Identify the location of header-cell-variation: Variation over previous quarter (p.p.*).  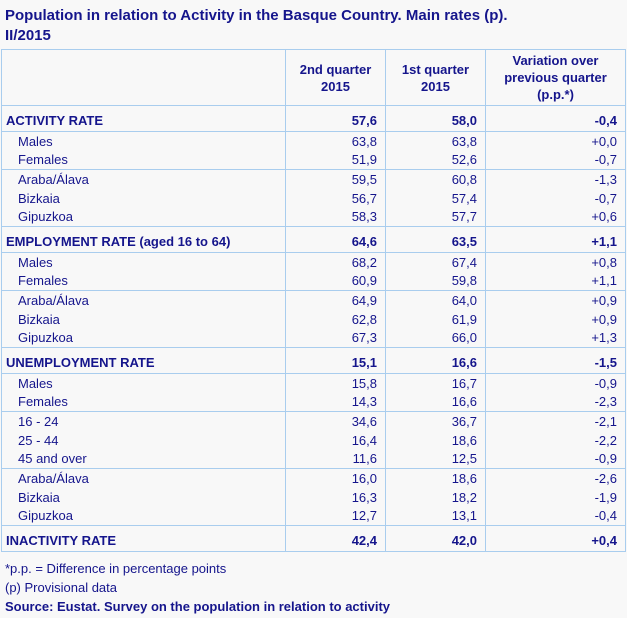
(555, 77).